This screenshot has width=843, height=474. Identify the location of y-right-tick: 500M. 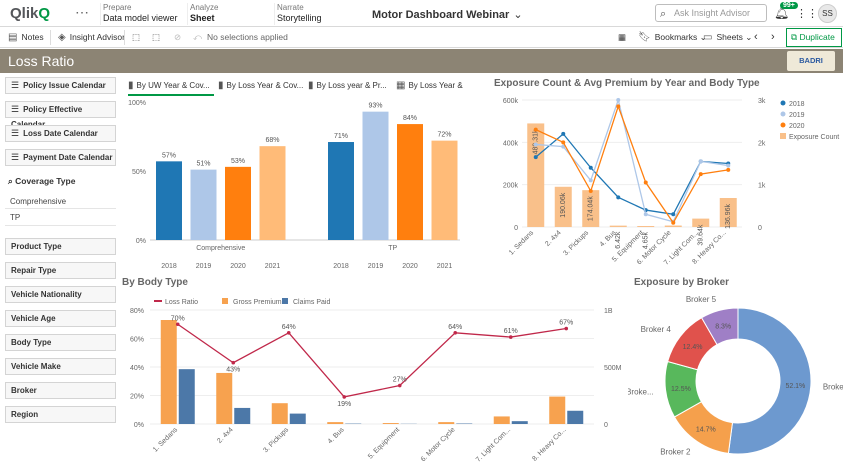
(613, 368).